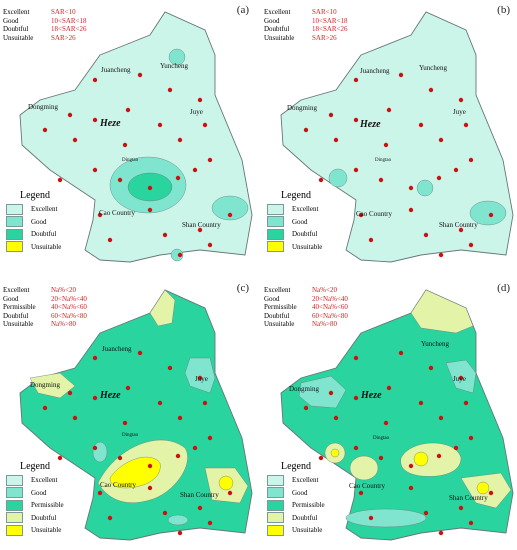 The image size is (517, 550). I want to click on criteria-rule: 10<SAR<18, so click(69, 20).